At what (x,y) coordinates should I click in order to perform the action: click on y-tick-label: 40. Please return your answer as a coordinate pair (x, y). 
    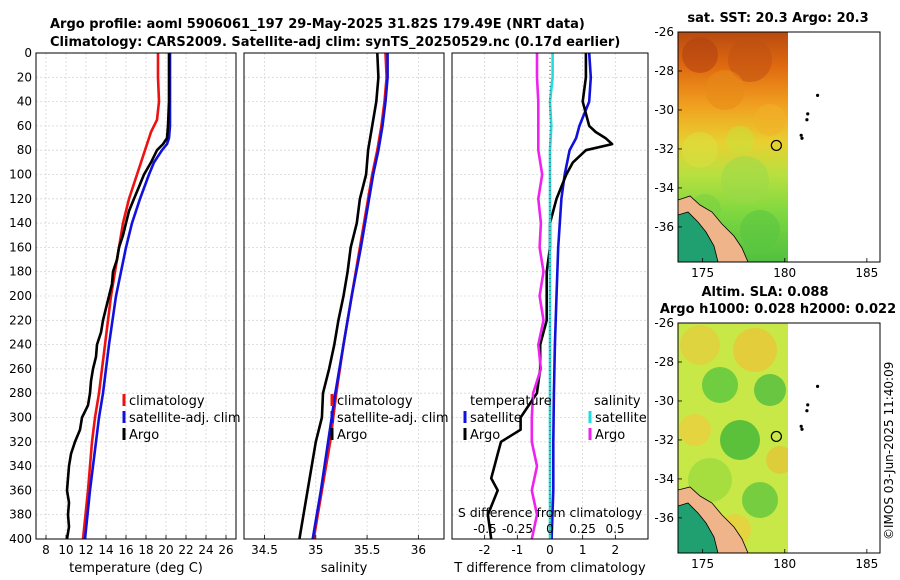
    Looking at the image, I should click on (24, 102).